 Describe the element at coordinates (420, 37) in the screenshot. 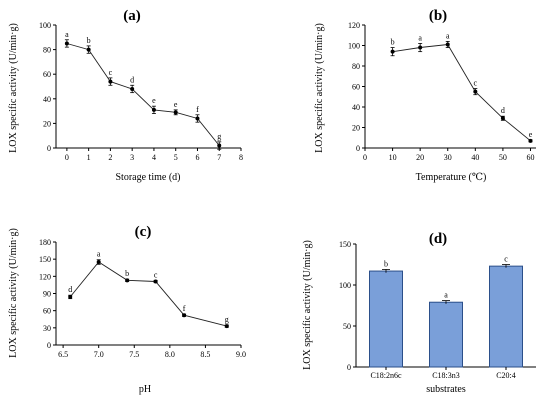

I see `chart1-sig-letter-1: a` at that location.